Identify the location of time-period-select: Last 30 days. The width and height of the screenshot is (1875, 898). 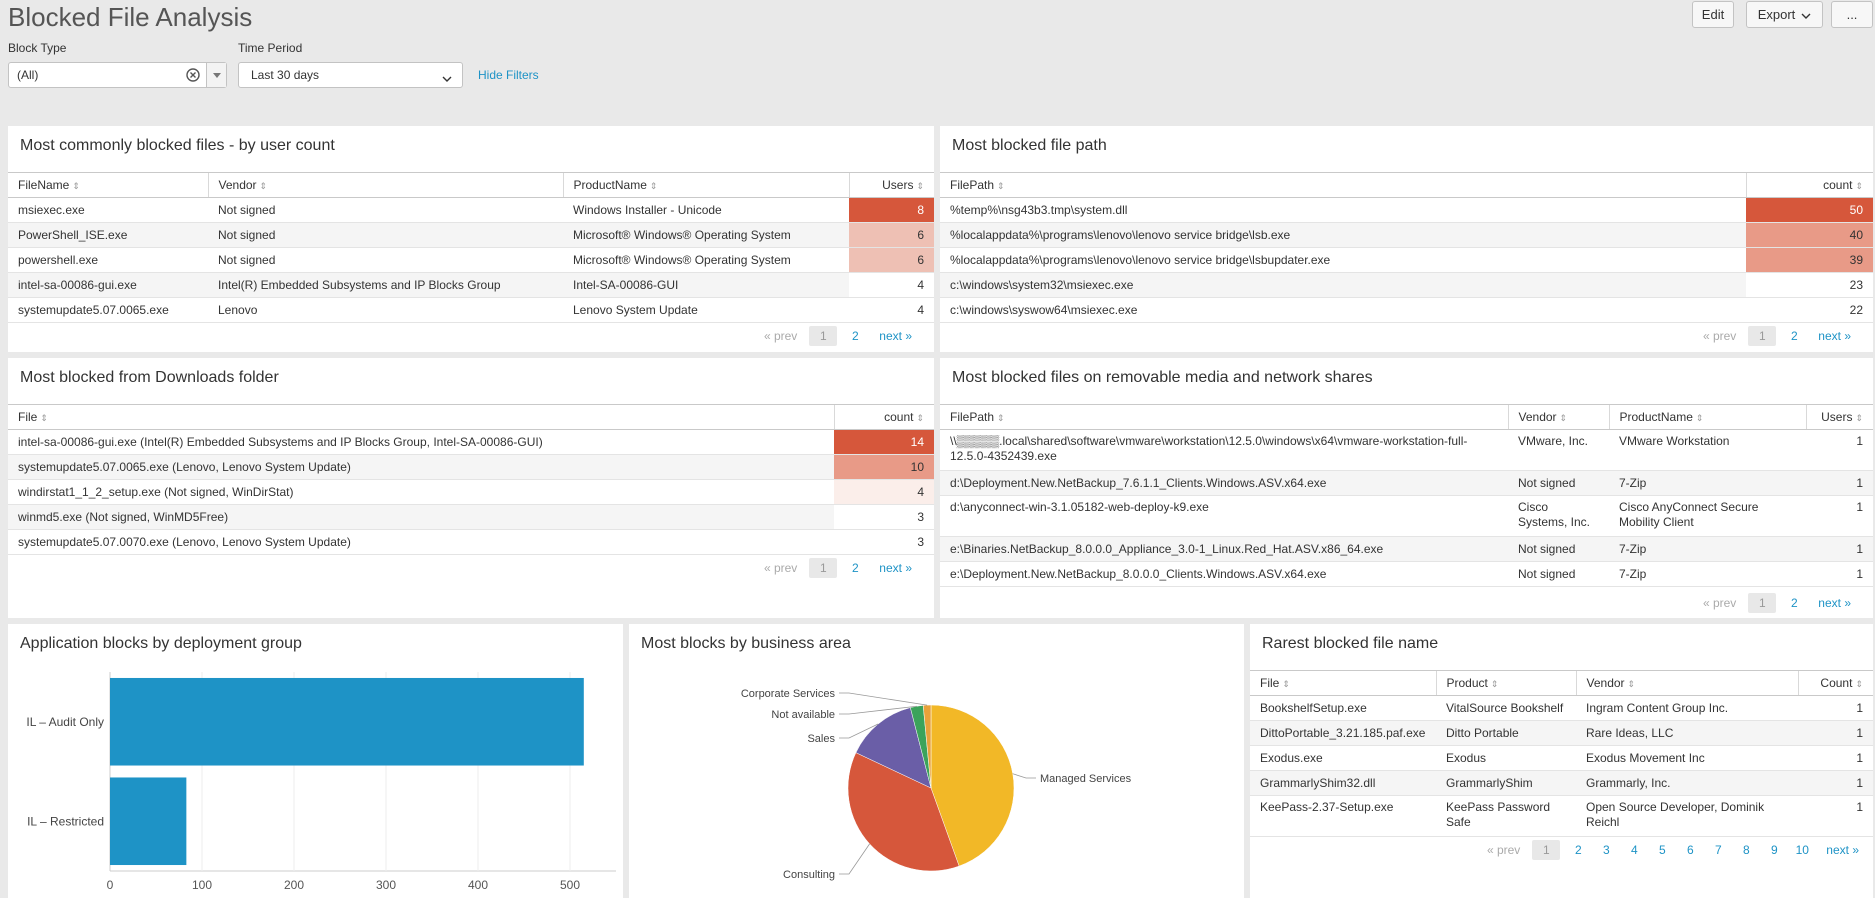
(350, 75).